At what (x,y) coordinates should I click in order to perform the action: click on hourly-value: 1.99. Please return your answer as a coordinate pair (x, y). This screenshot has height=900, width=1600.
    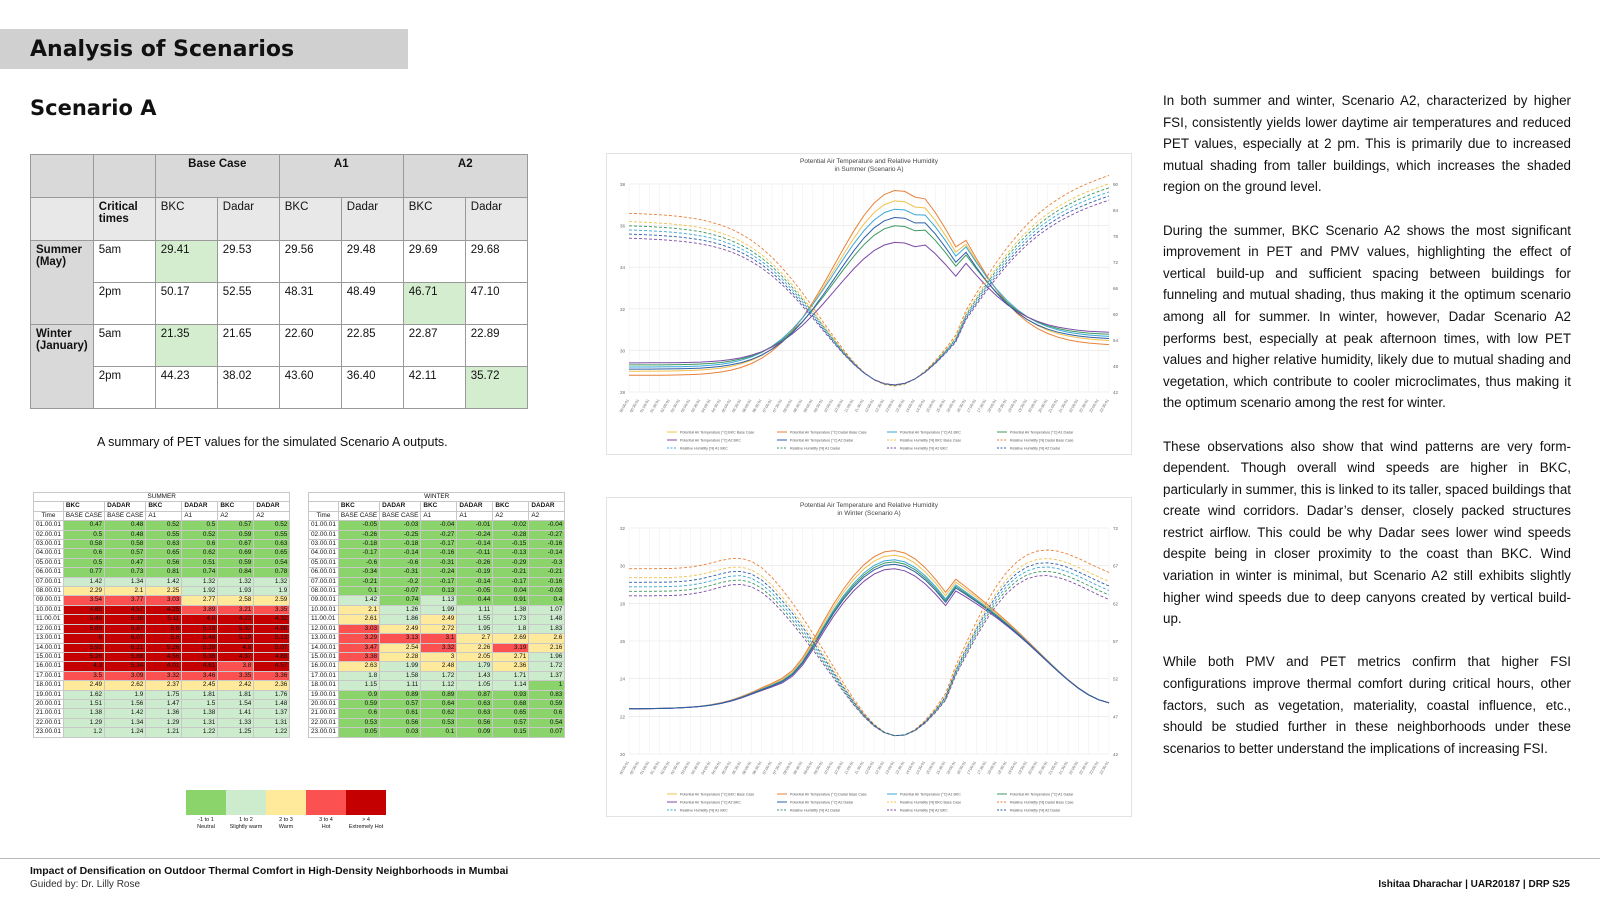
    Looking at the image, I should click on (439, 610).